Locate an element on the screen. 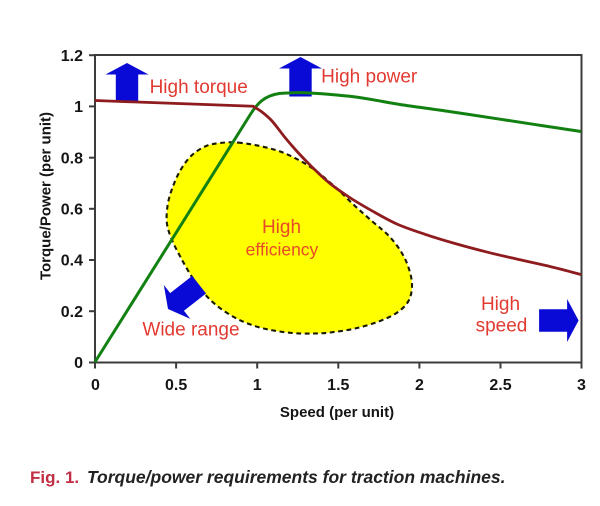  svg-text: 0.4 is located at coordinates (72, 261).